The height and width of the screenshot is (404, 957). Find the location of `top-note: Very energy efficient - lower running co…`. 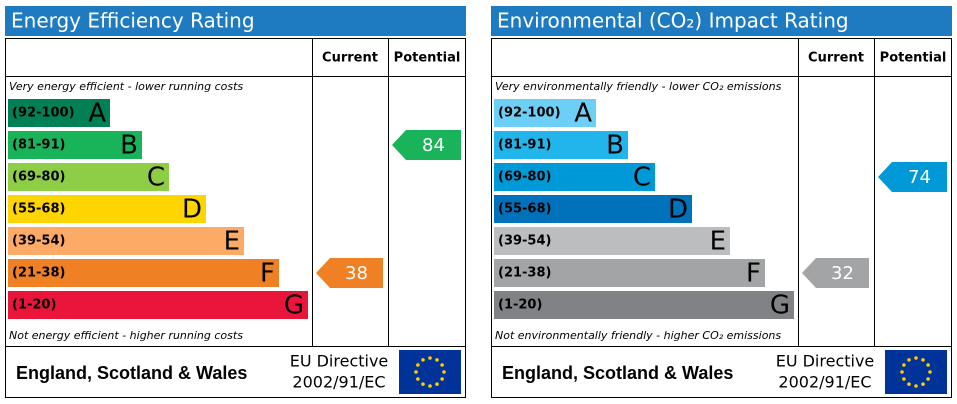

top-note: Very energy efficient - lower running co… is located at coordinates (126, 86).